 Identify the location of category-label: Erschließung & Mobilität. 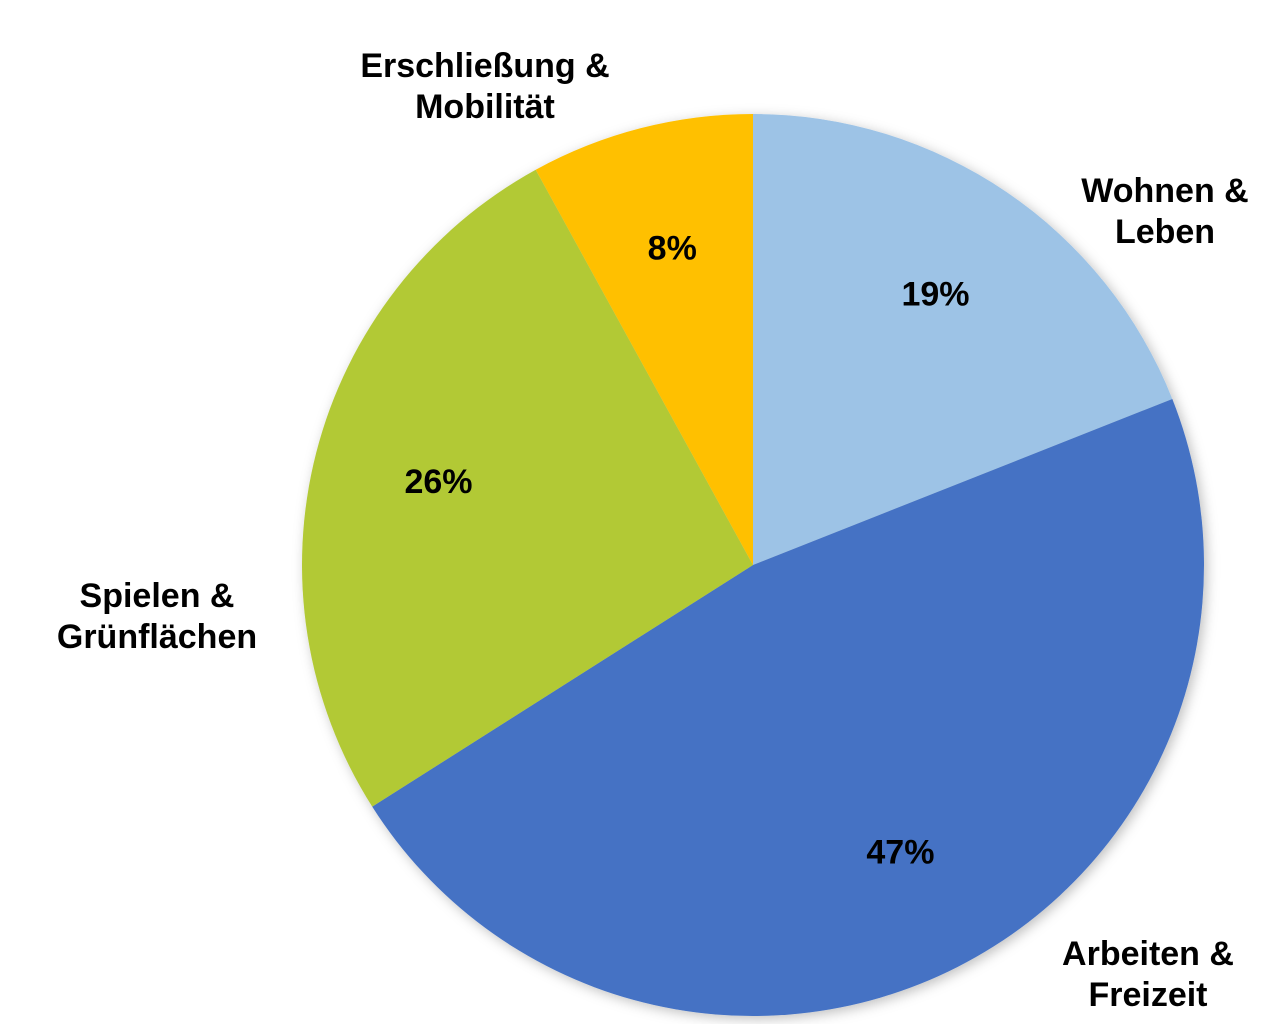
(485, 86).